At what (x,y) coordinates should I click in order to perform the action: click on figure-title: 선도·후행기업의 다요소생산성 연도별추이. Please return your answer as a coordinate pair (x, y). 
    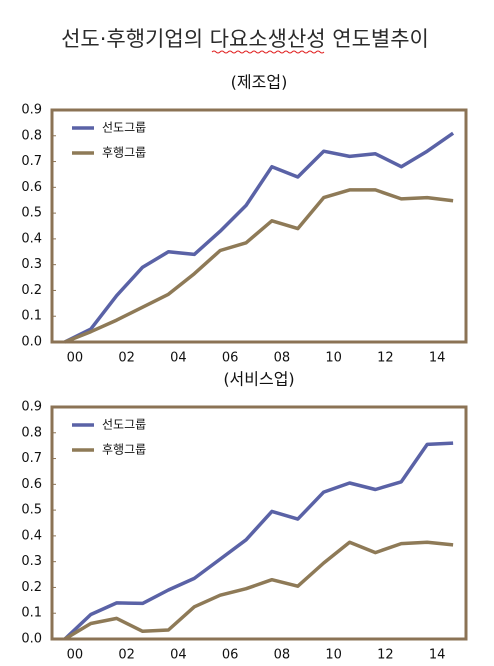
    Looking at the image, I should click on (245, 39).